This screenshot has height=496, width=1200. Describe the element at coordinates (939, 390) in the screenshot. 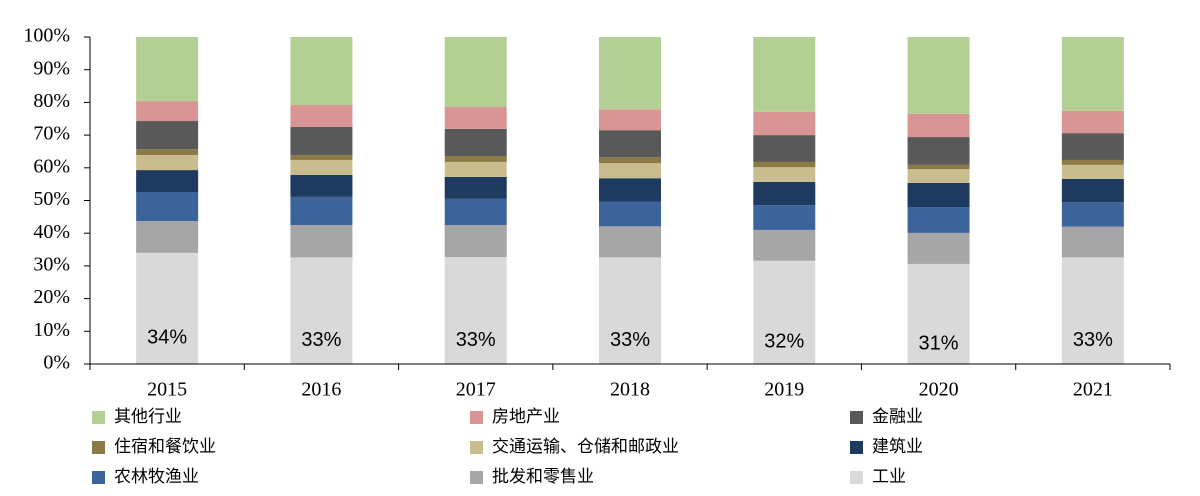

I see `x-tick-label: 2020` at that location.